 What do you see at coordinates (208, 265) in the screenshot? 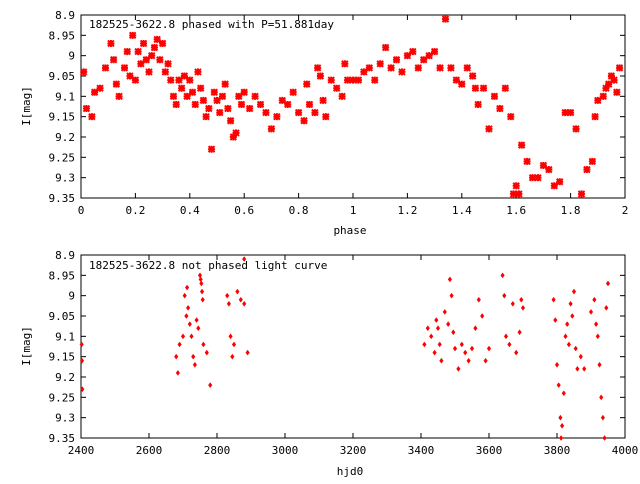
I see `chart-title: 182525-3622.8 not phased light curve` at bounding box center [208, 265].